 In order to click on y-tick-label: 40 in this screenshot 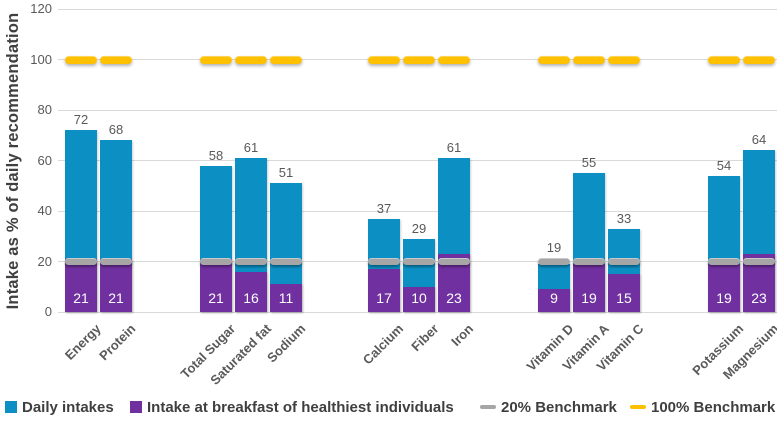, I will do `click(44, 210)`.